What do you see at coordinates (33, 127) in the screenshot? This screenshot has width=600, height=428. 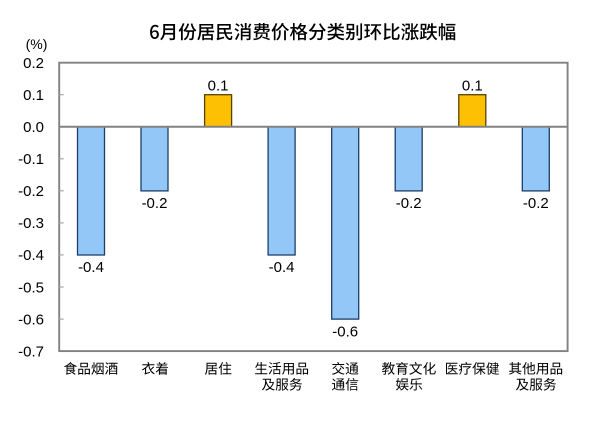 I see `svg-text: 0.0` at bounding box center [33, 127].